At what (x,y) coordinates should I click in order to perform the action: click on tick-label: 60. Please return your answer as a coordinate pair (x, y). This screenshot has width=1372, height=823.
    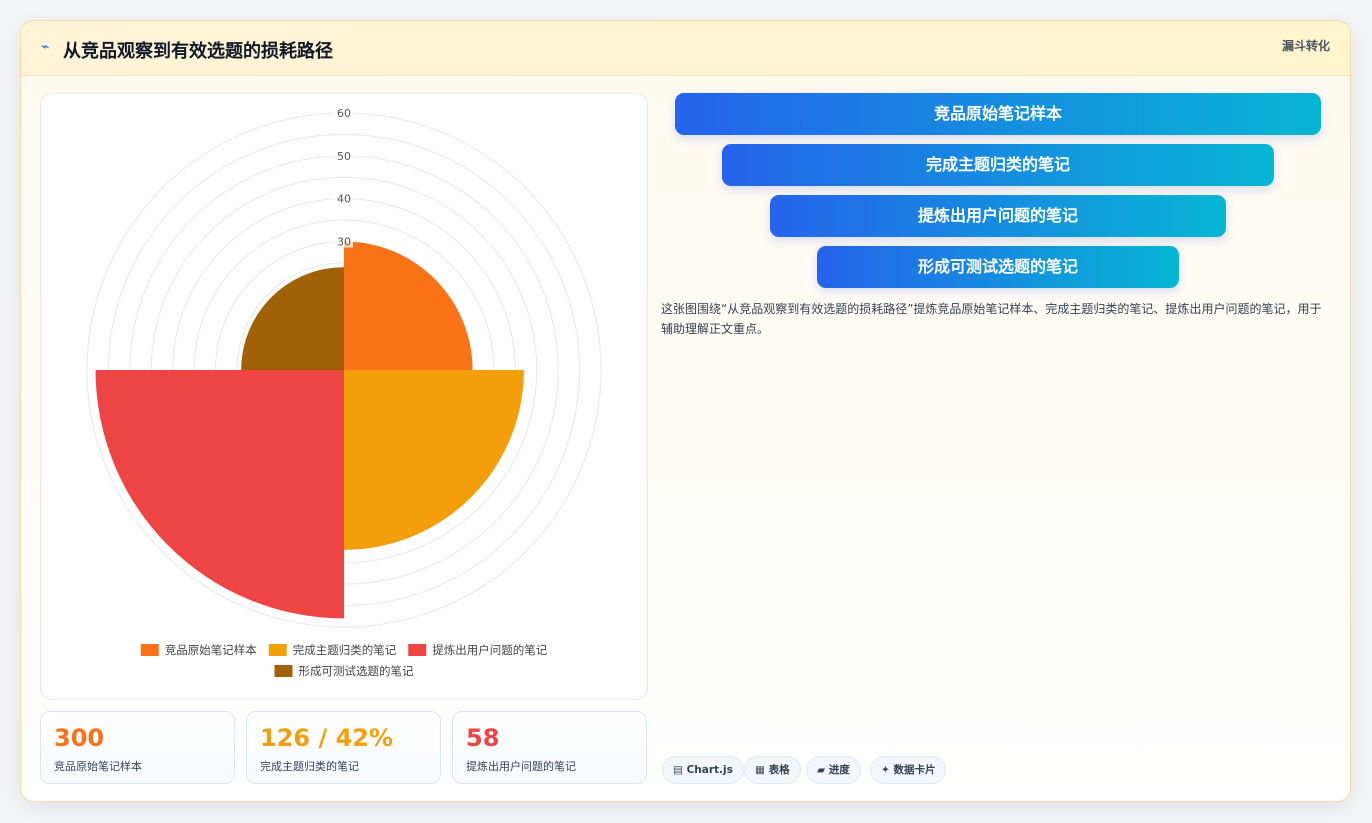
    Looking at the image, I should click on (344, 113).